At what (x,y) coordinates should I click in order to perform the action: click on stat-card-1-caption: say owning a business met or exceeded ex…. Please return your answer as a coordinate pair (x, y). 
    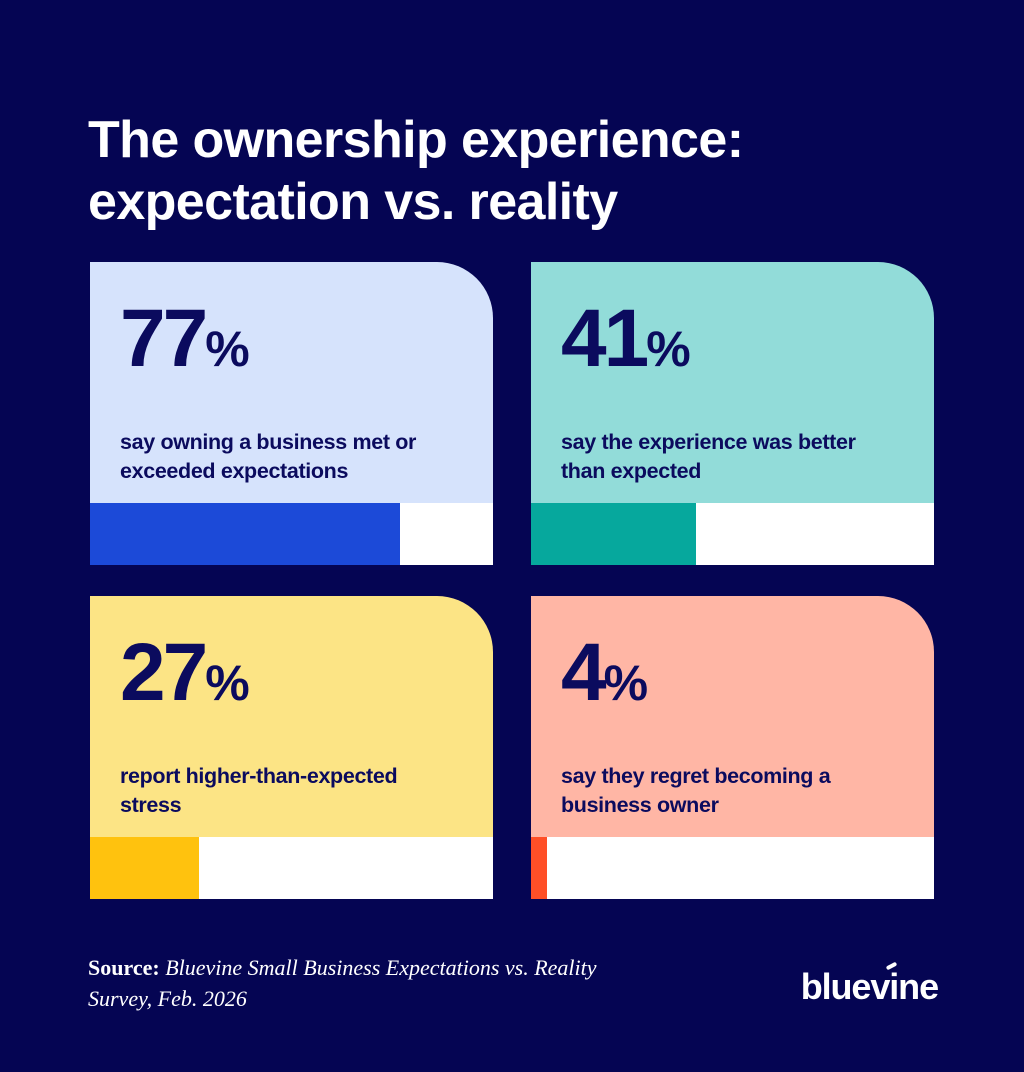
    Looking at the image, I should click on (268, 456).